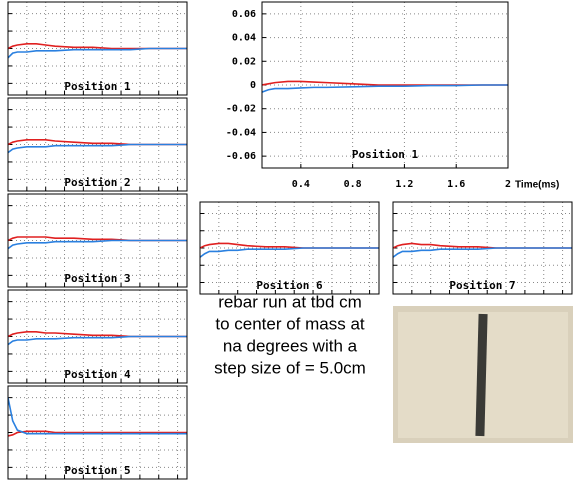 This screenshot has height=485, width=574. I want to click on line-chart: Position 1, so click(97, 48).